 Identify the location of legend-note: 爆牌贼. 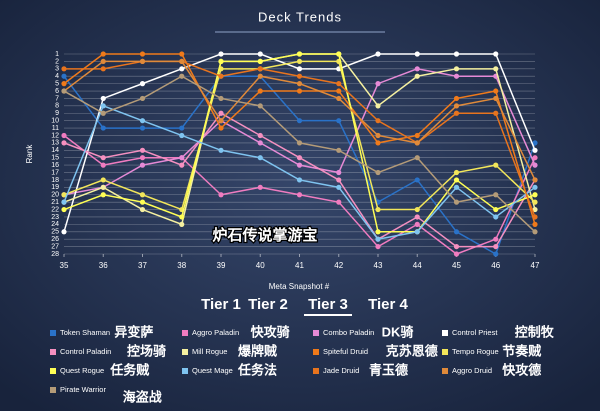
(257, 350).